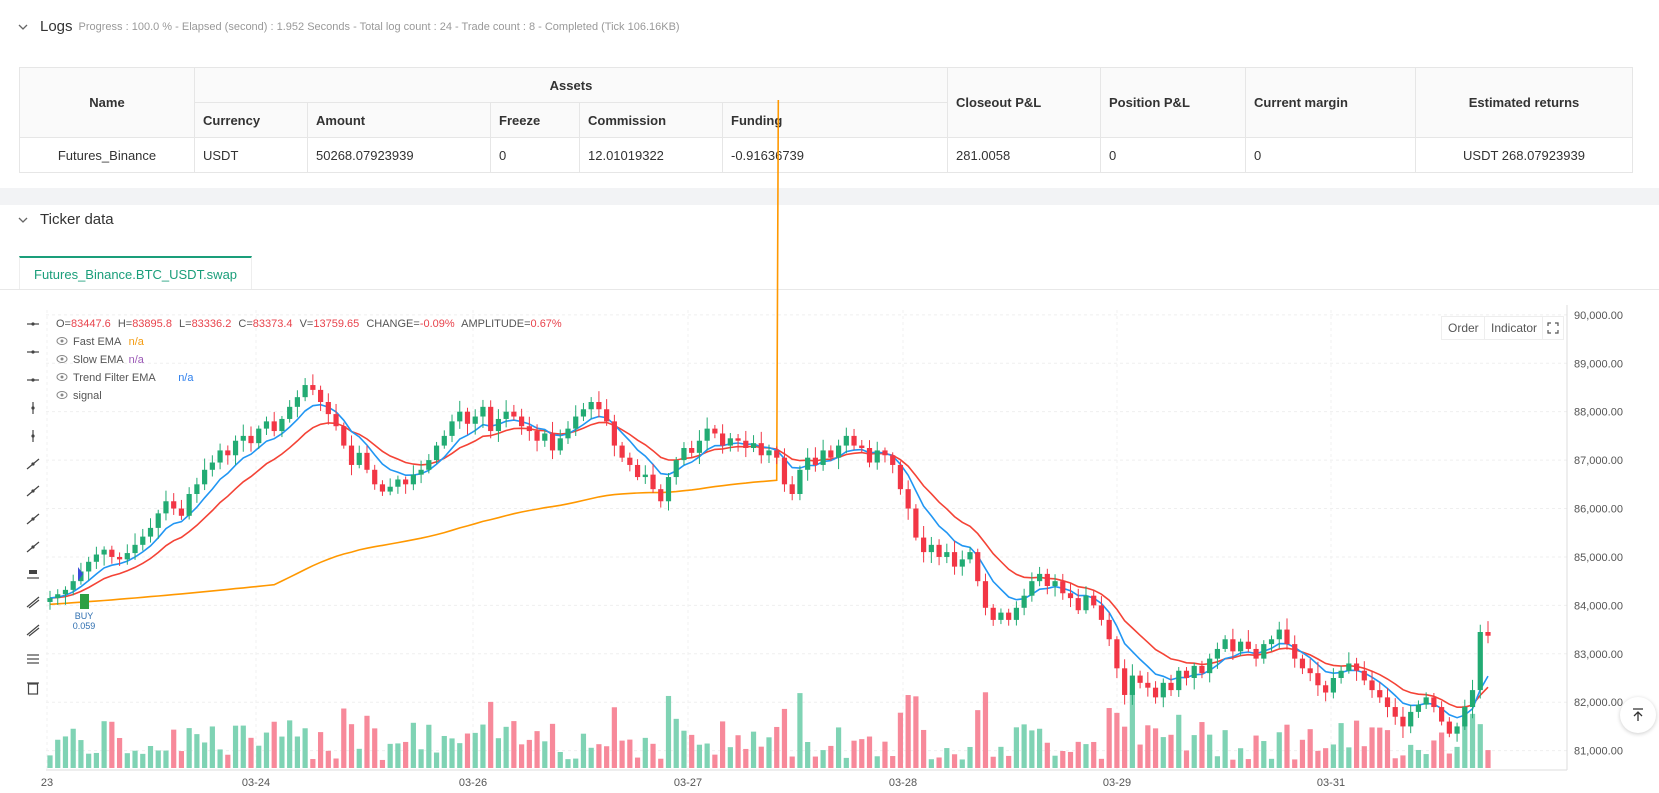 The image size is (1659, 793). What do you see at coordinates (829, 289) in the screenshot?
I see `tab-divider` at bounding box center [829, 289].